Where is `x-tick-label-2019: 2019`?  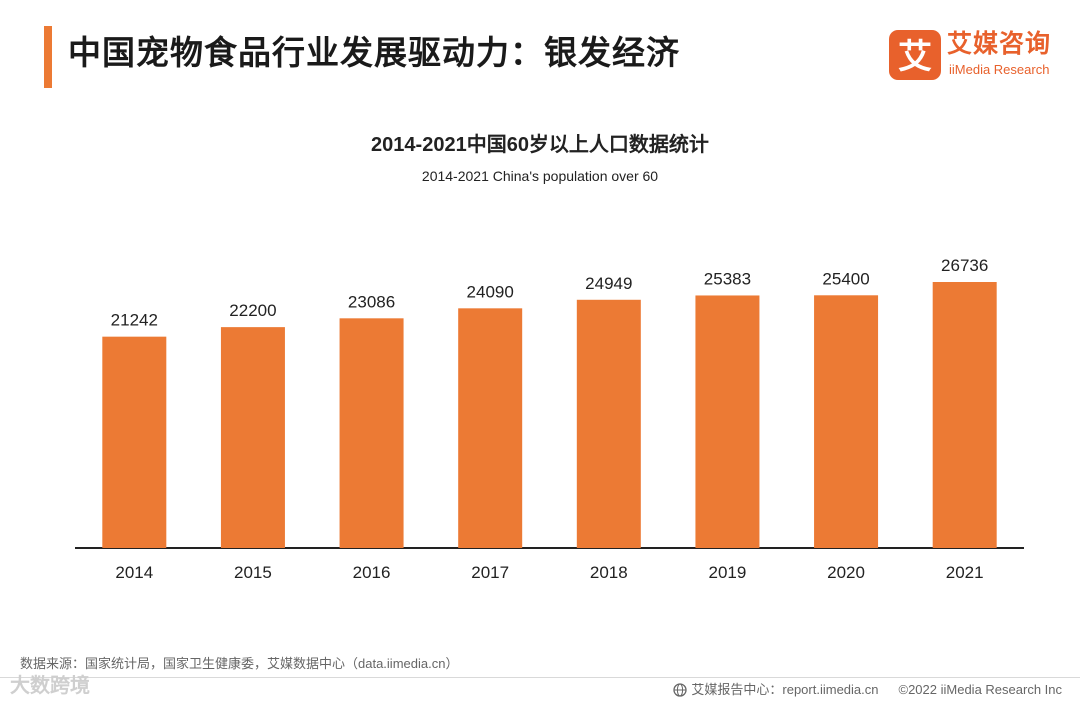
x-tick-label-2019: 2019 is located at coordinates (728, 572).